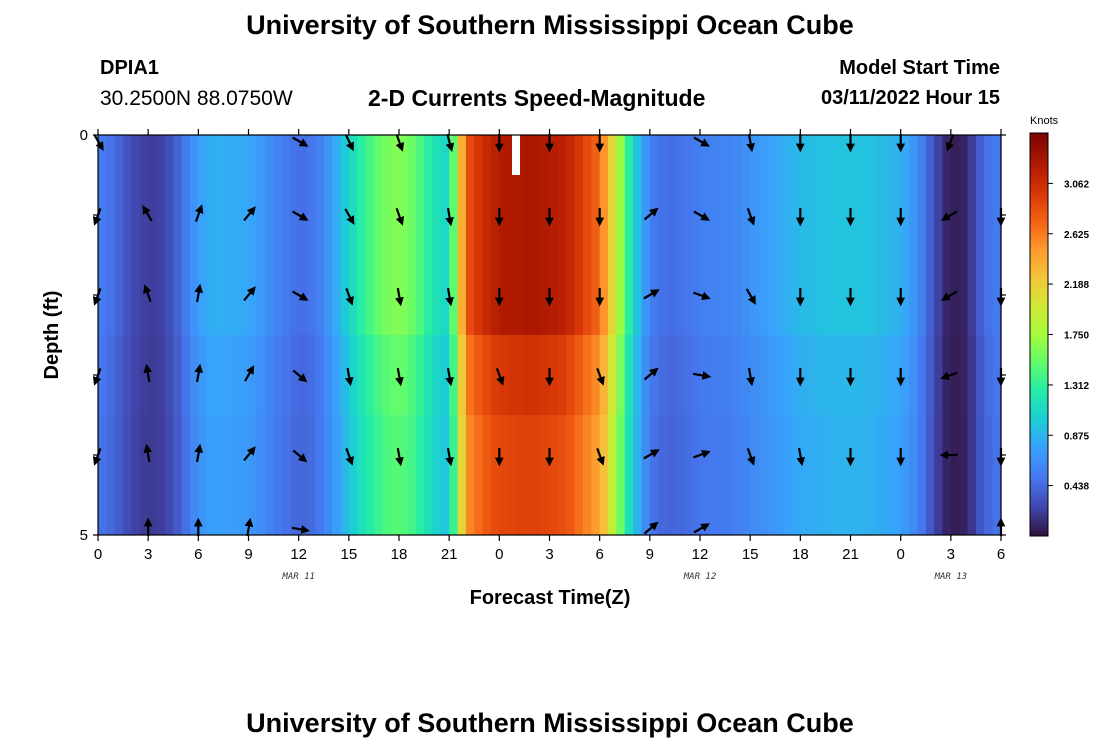 This screenshot has height=750, width=1100. Describe the element at coordinates (52, 335) in the screenshot. I see `y-axis-label: Depth (ft)` at that location.